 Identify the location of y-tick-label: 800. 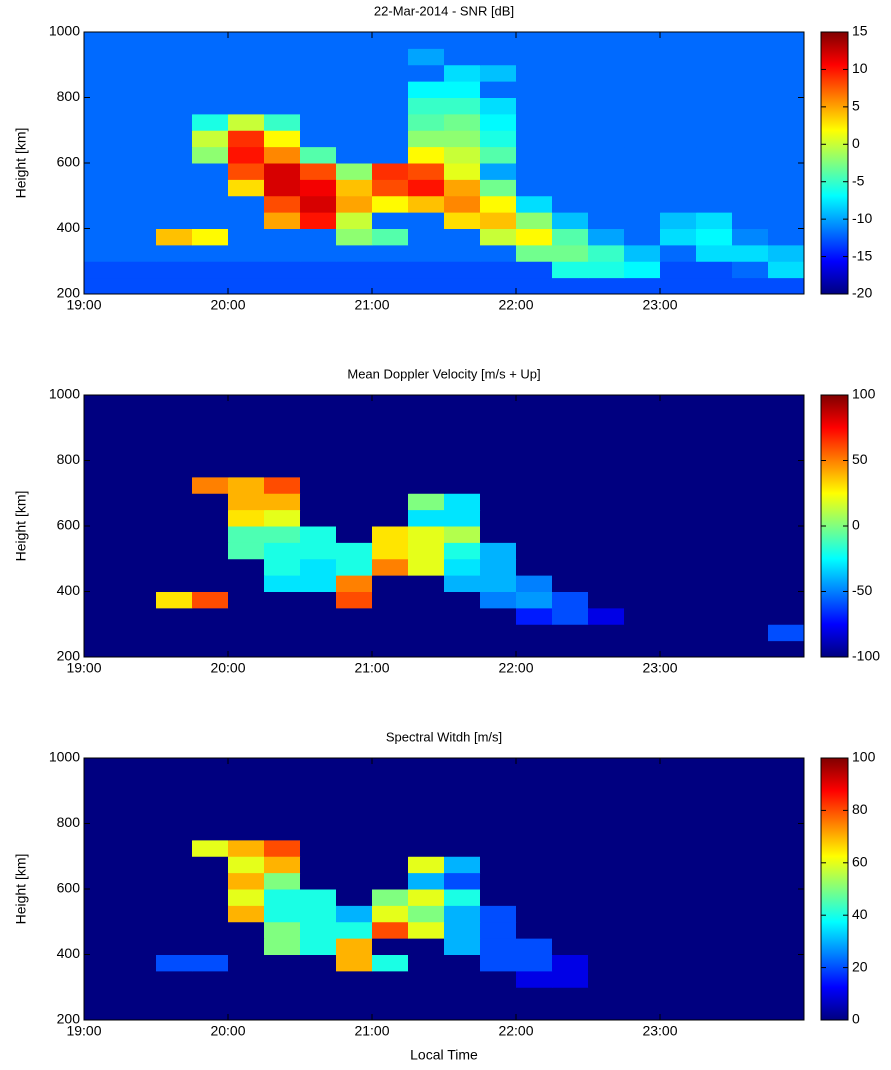
(69, 96).